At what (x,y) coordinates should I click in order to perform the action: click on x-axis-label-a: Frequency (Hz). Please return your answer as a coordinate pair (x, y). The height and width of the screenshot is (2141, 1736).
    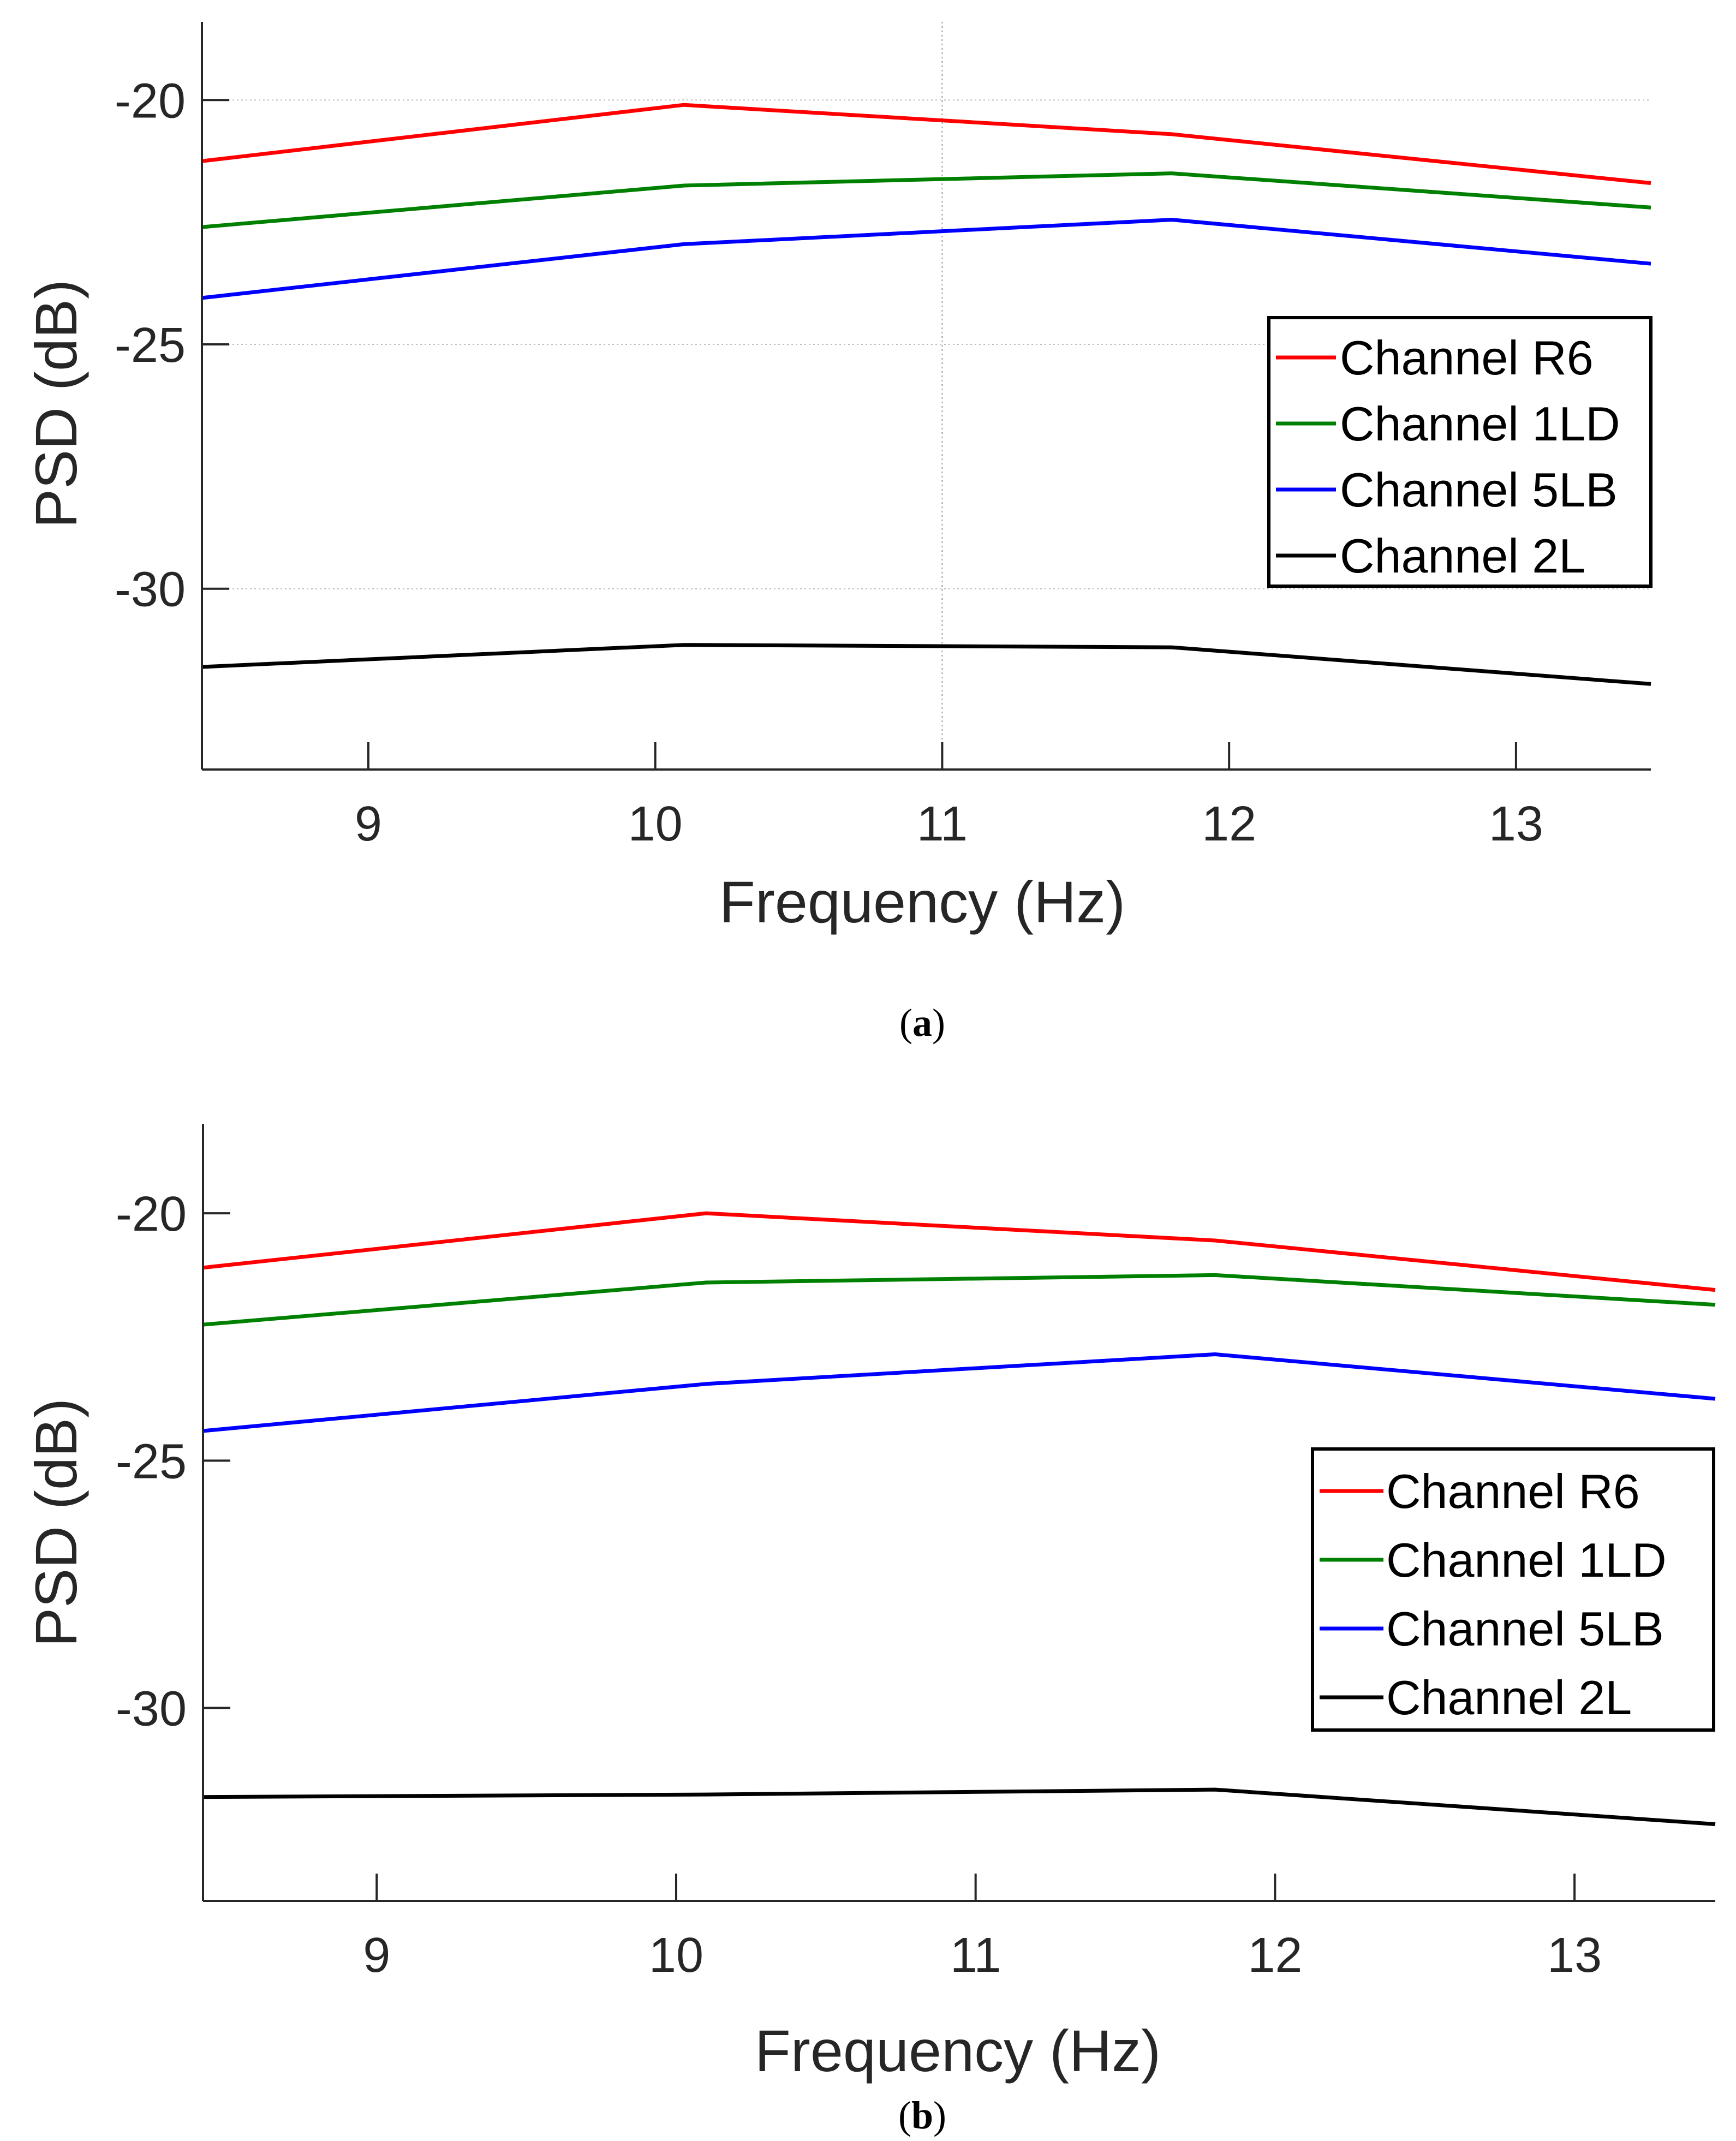
    Looking at the image, I should click on (922, 902).